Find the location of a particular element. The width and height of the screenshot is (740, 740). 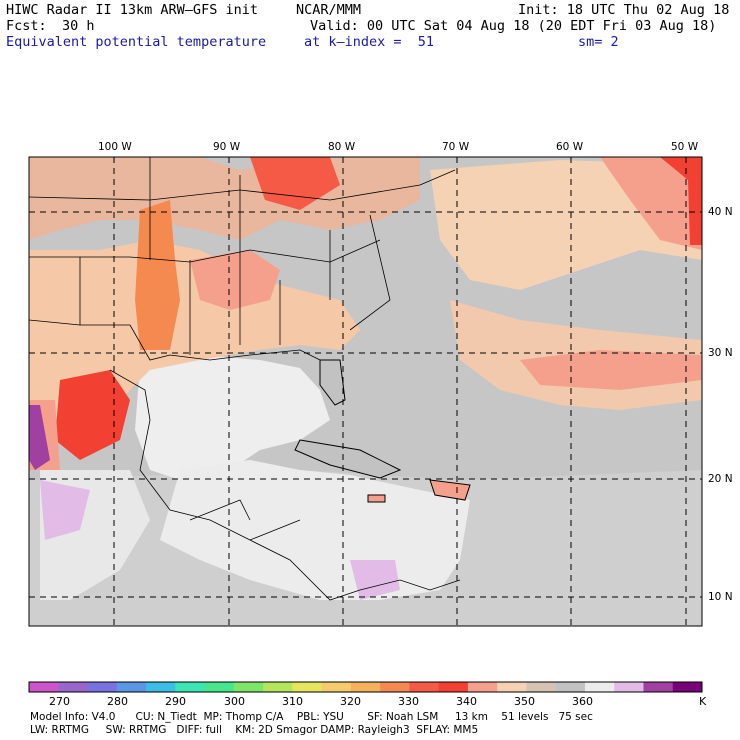

field-name: Equivalent potential temperature is located at coordinates (136, 42).